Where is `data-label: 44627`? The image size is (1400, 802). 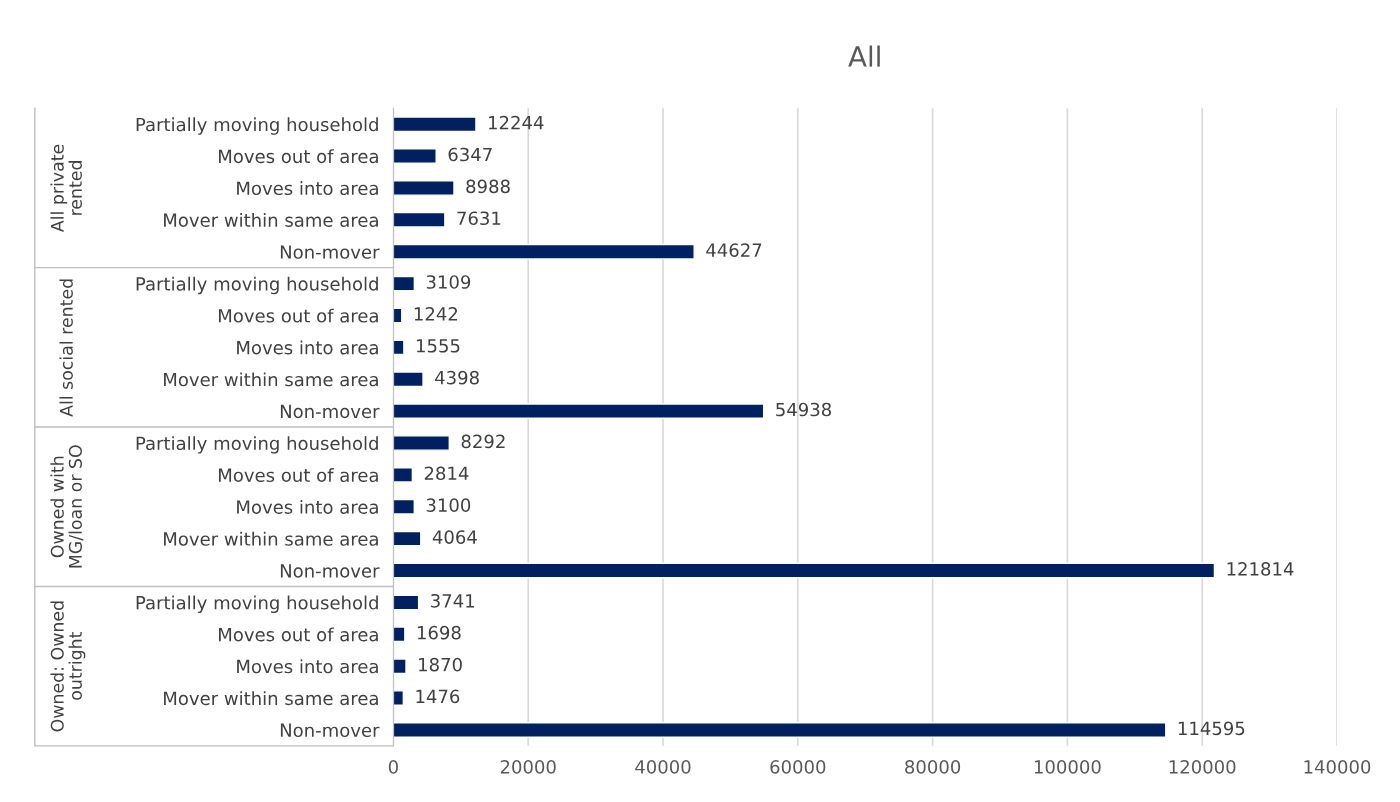 data-label: 44627 is located at coordinates (734, 250).